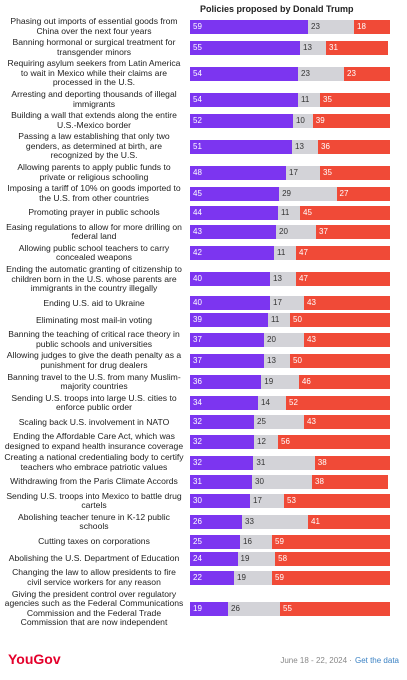 The height and width of the screenshot is (680, 407). I want to click on bar: 19 26 55, so click(290, 608).